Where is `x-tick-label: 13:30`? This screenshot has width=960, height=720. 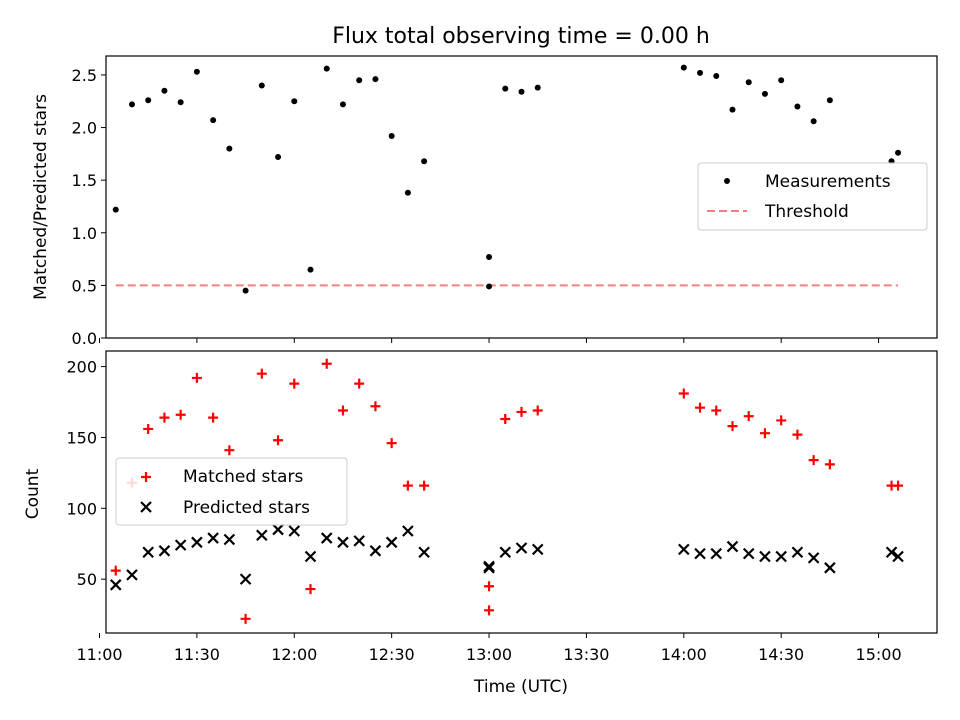 x-tick-label: 13:30 is located at coordinates (586, 654).